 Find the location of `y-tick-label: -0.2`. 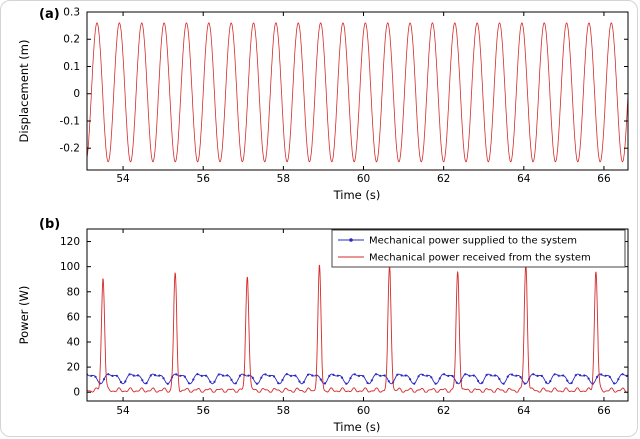

y-tick-label: -0.2 is located at coordinates (70, 149).